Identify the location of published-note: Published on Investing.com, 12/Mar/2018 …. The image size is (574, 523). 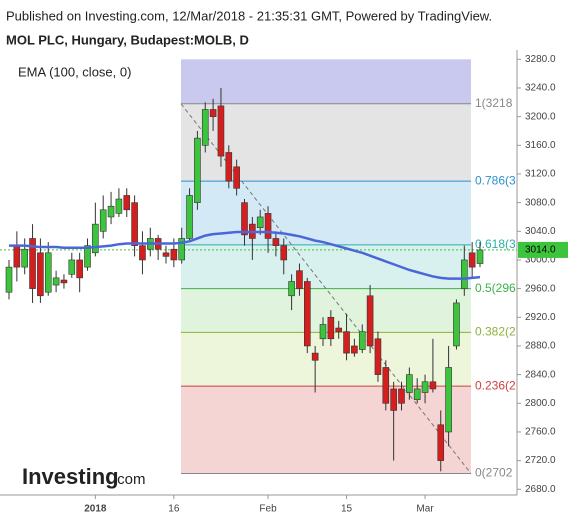
(249, 15).